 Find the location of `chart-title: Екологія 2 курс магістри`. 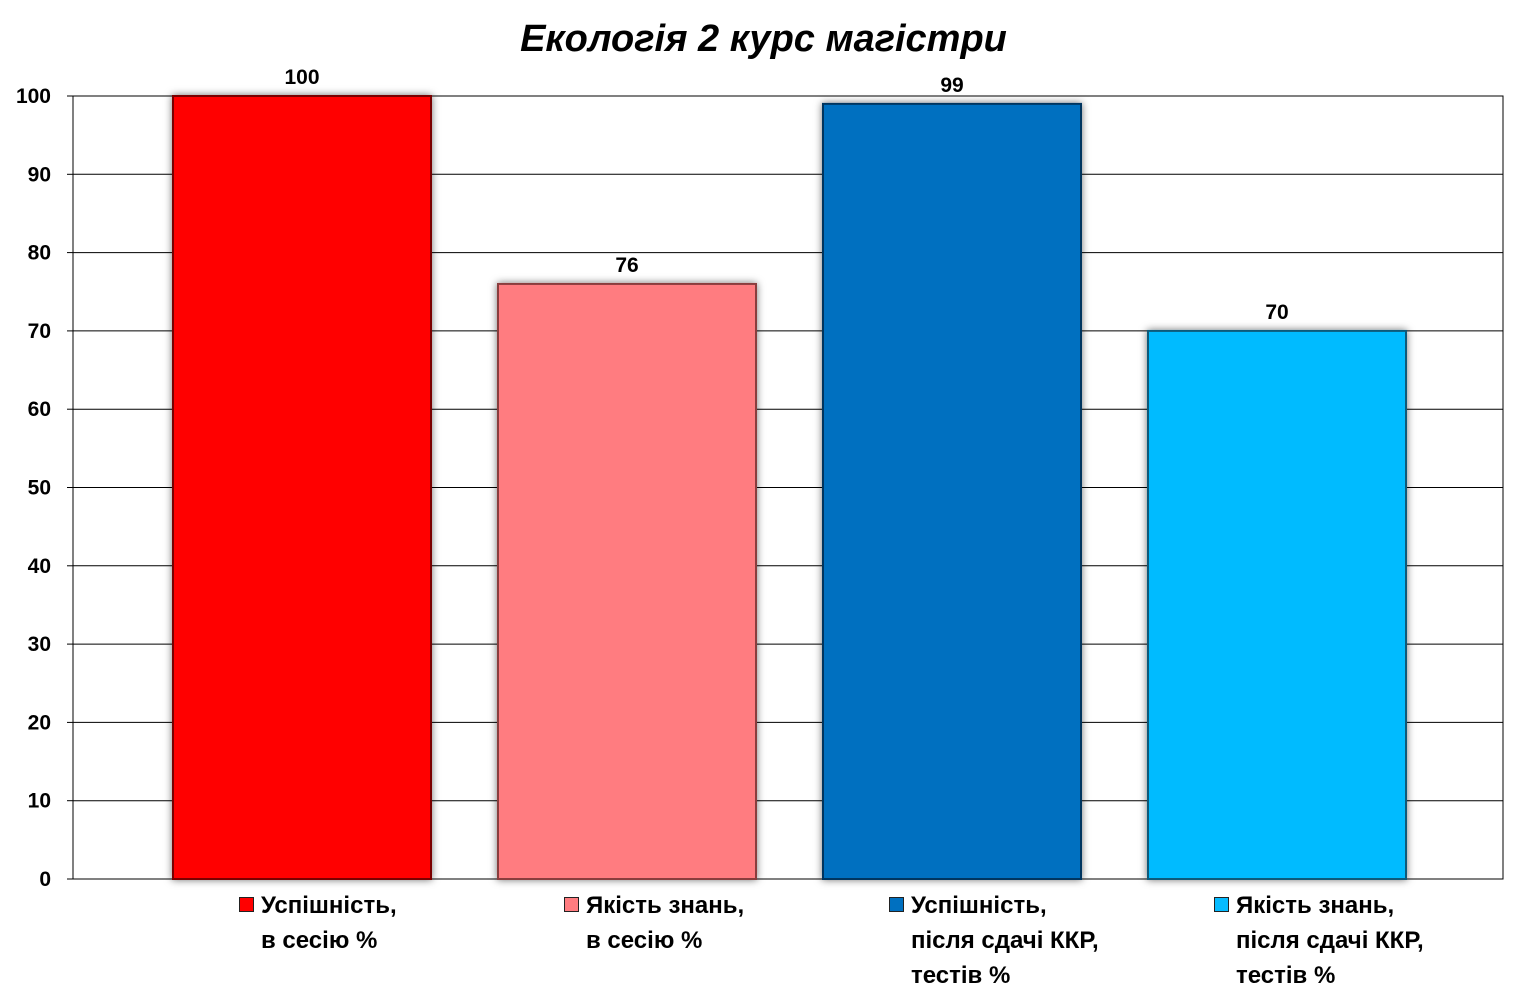

chart-title: Екологія 2 курс магістри is located at coordinates (763, 39).